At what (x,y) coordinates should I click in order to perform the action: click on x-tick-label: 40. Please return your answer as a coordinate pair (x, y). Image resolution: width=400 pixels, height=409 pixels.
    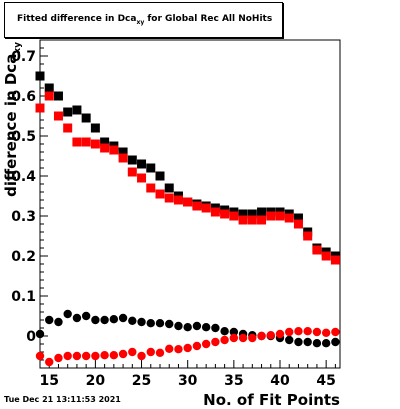
    Looking at the image, I should click on (280, 381).